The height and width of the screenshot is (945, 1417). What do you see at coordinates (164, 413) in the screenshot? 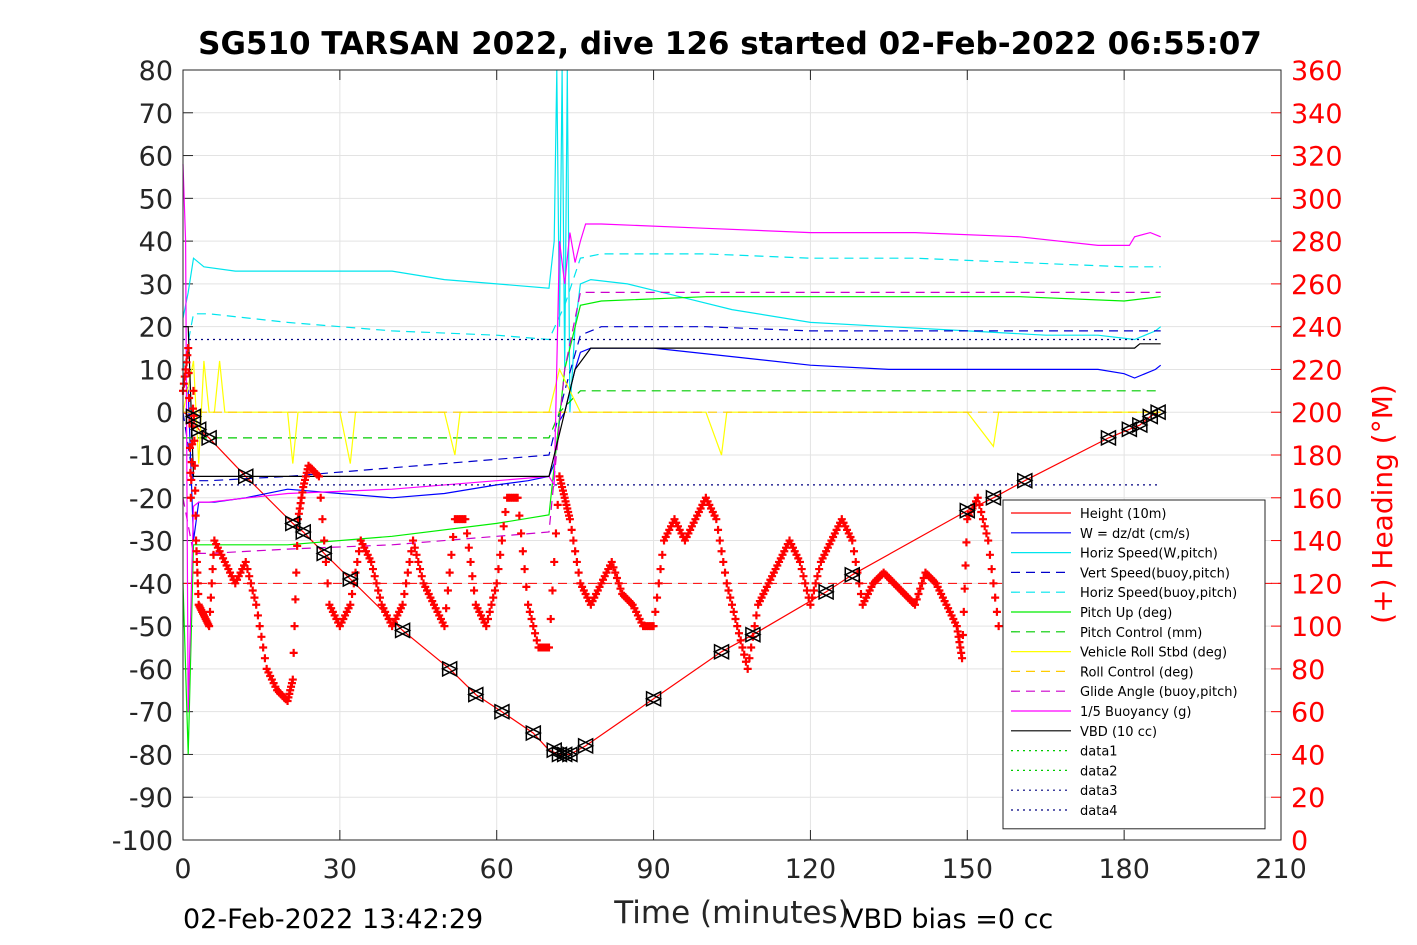
I see `y-tick-label: 0` at bounding box center [164, 413].